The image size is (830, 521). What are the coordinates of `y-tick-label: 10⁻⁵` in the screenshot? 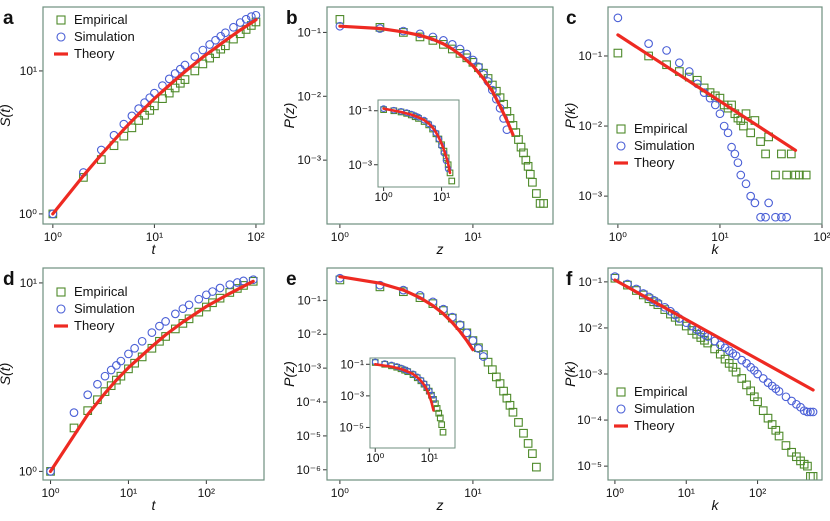 It's located at (351, 427).